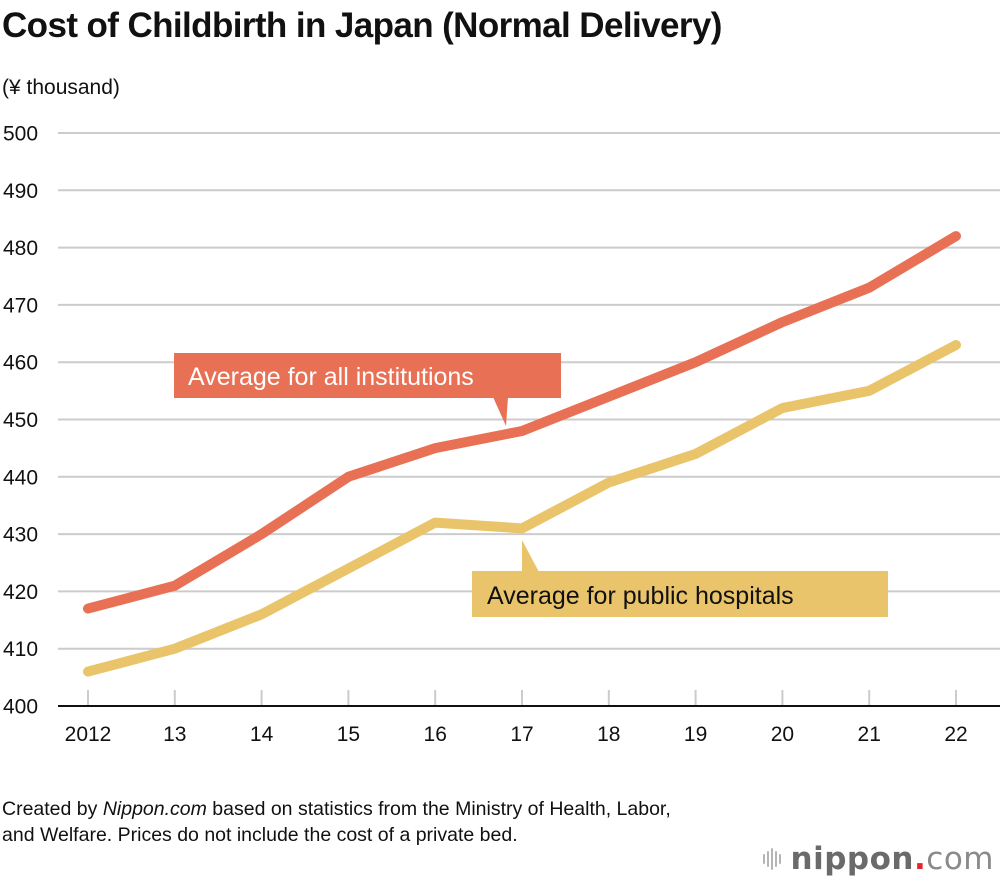 This screenshot has width=1000, height=884. What do you see at coordinates (869, 734) in the screenshot?
I see `x-tick-label-21: 21` at bounding box center [869, 734].